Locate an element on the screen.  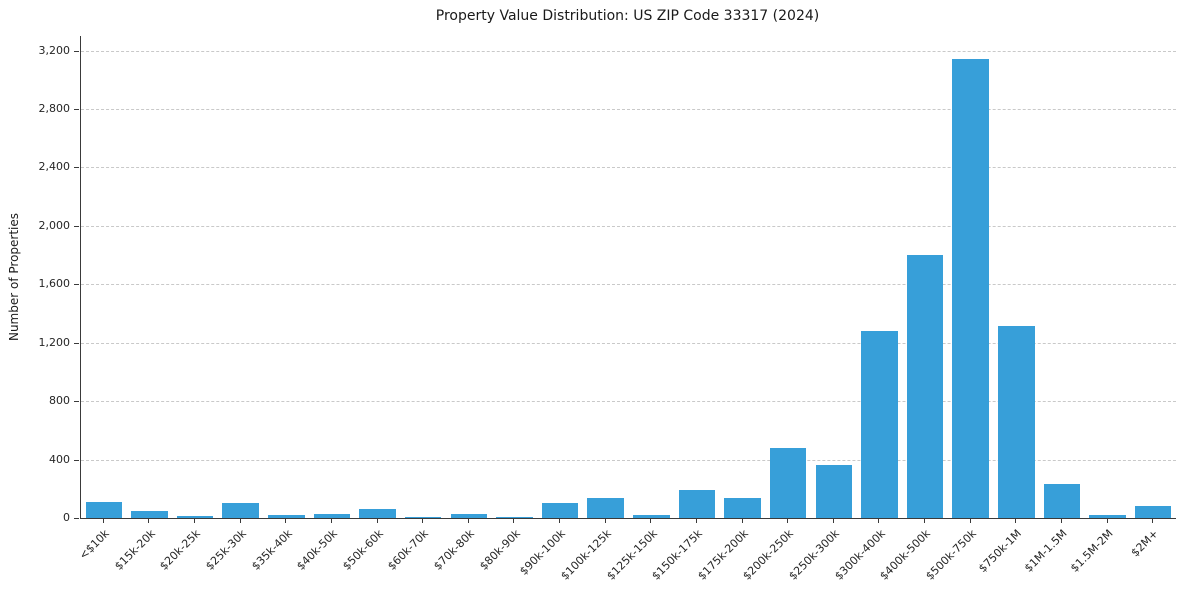
y-tick-label: 2,800 is located at coordinates (54, 109).